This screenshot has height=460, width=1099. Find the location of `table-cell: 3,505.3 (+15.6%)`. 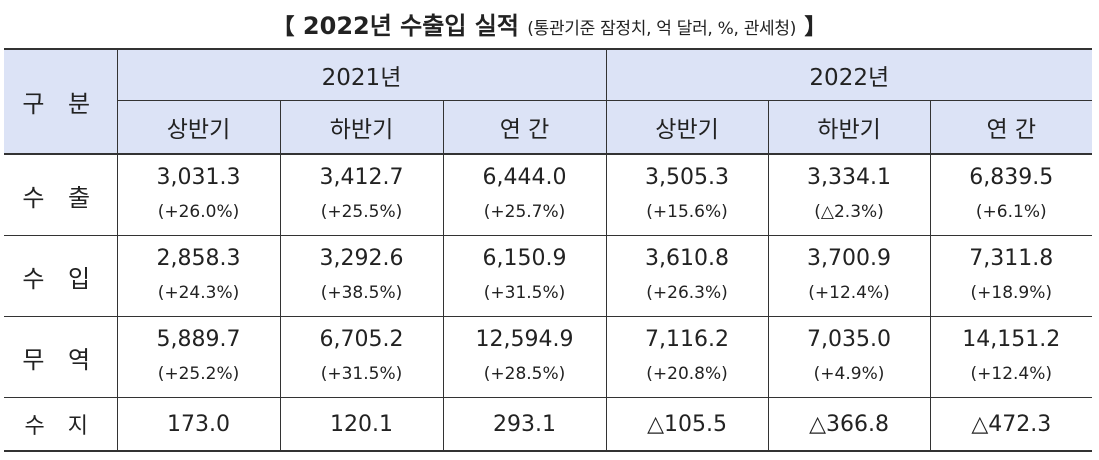

table-cell: 3,505.3 (+15.6%) is located at coordinates (687, 194).